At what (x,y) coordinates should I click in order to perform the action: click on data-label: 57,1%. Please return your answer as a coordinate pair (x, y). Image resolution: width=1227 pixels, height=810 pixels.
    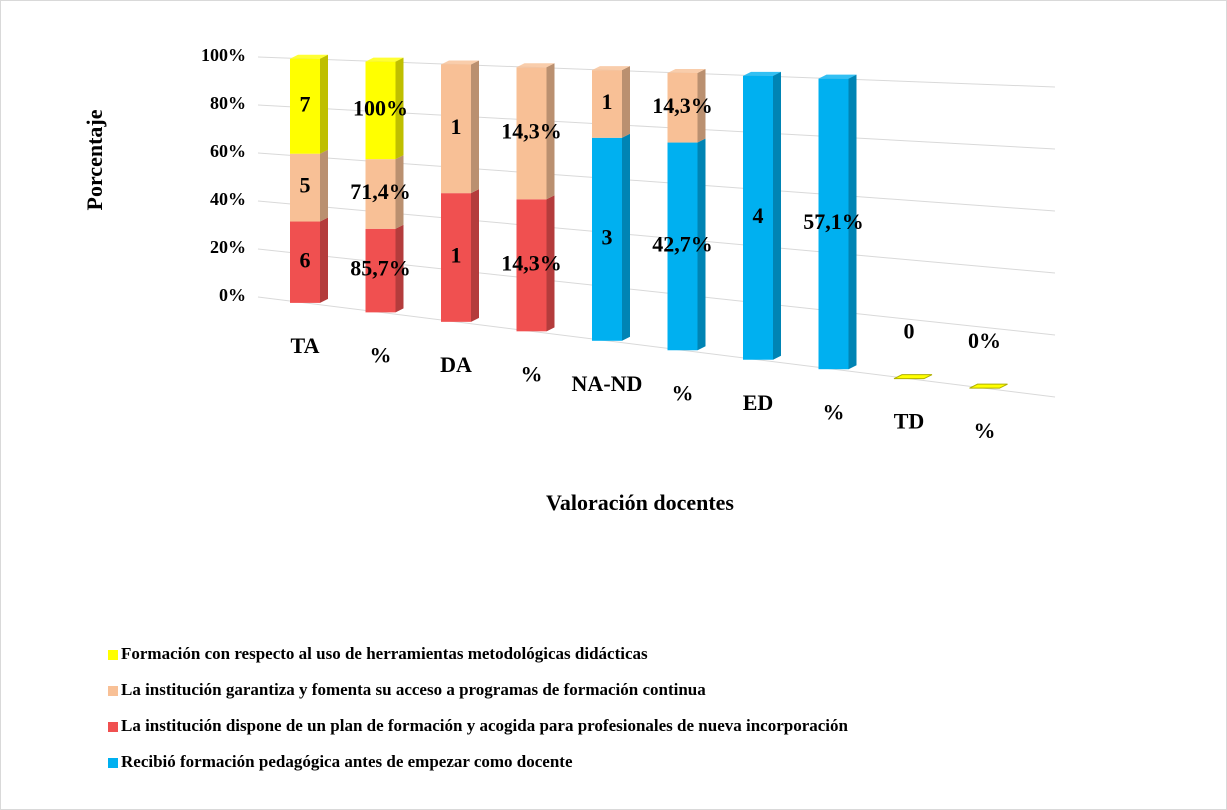
    Looking at the image, I should click on (833, 221).